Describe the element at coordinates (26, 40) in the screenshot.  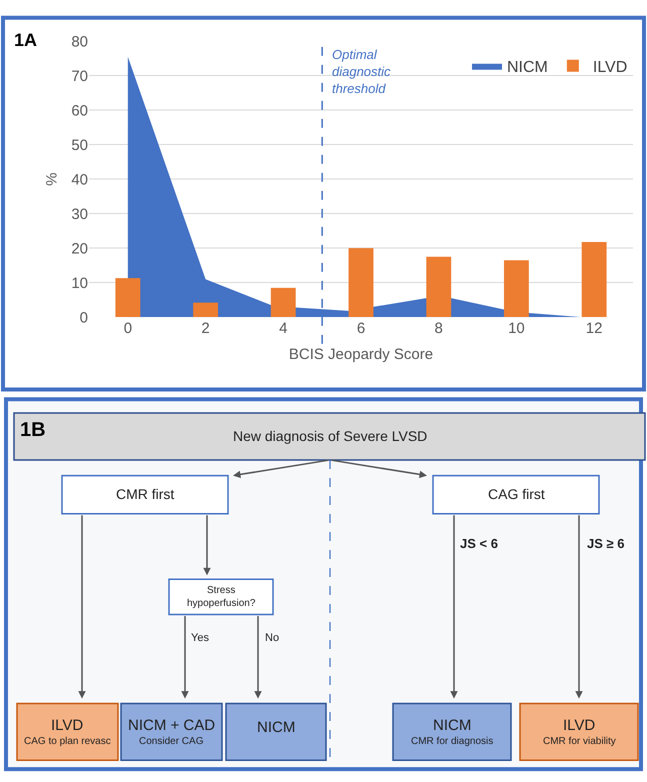
I see `chart-title: 1A` at that location.